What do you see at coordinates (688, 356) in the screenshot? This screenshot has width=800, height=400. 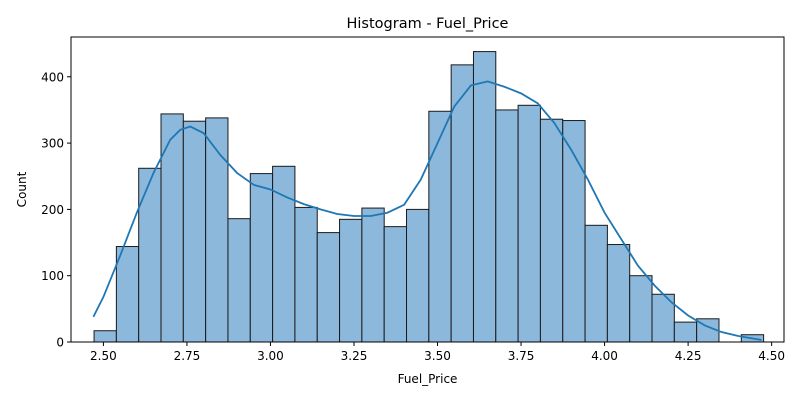 I see `x-tick-label: 4.25` at bounding box center [688, 356].